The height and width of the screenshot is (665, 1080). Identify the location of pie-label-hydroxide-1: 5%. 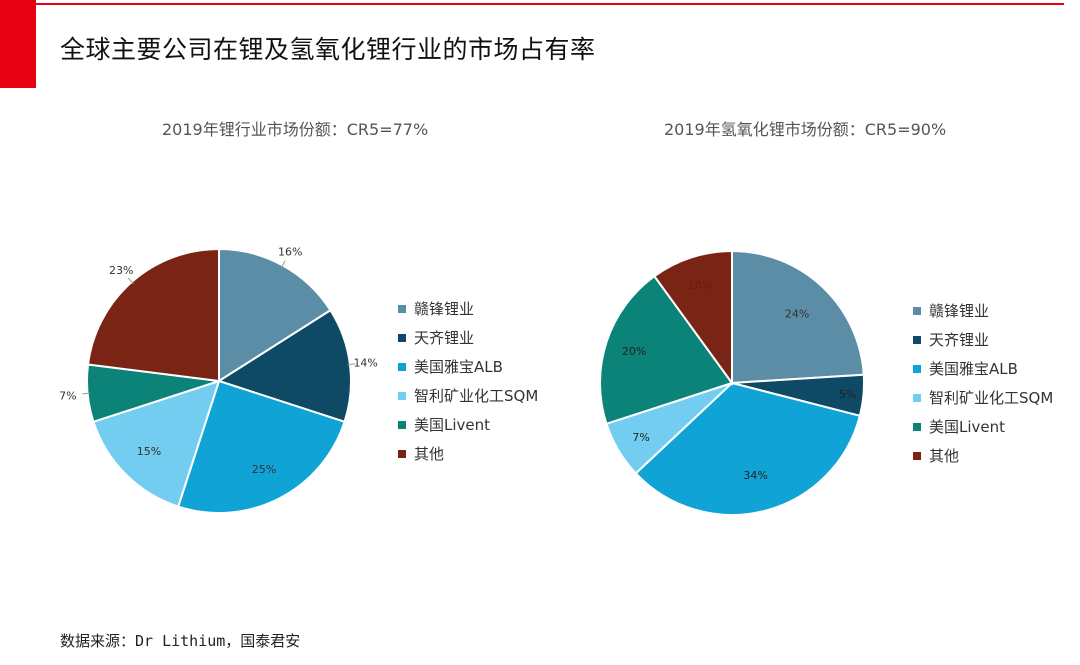
(847, 394).